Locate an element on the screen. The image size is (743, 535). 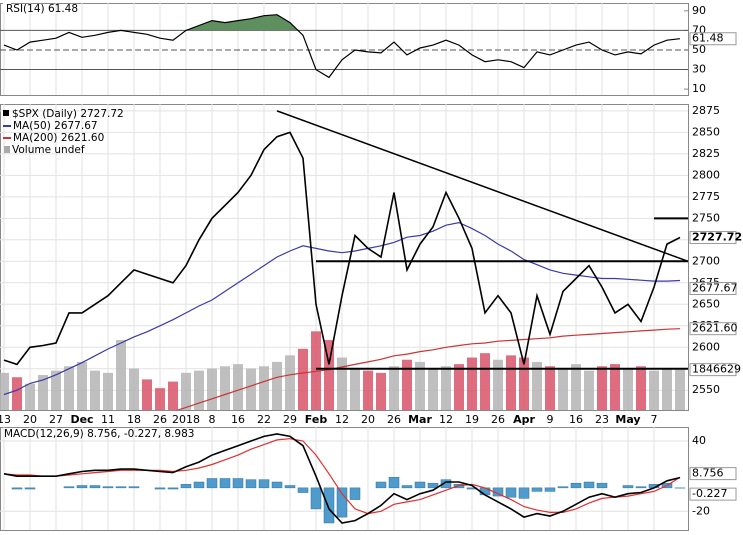
rsi-label: RSI(14) is located at coordinates (25, 9).